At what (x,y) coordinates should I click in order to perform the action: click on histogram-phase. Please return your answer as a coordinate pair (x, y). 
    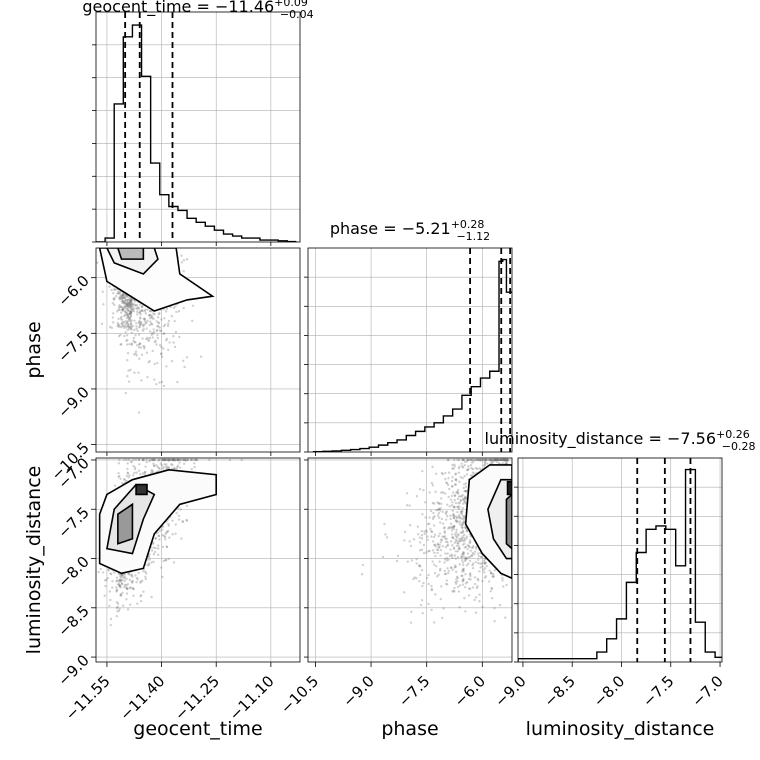
    Looking at the image, I should click on (408, 350).